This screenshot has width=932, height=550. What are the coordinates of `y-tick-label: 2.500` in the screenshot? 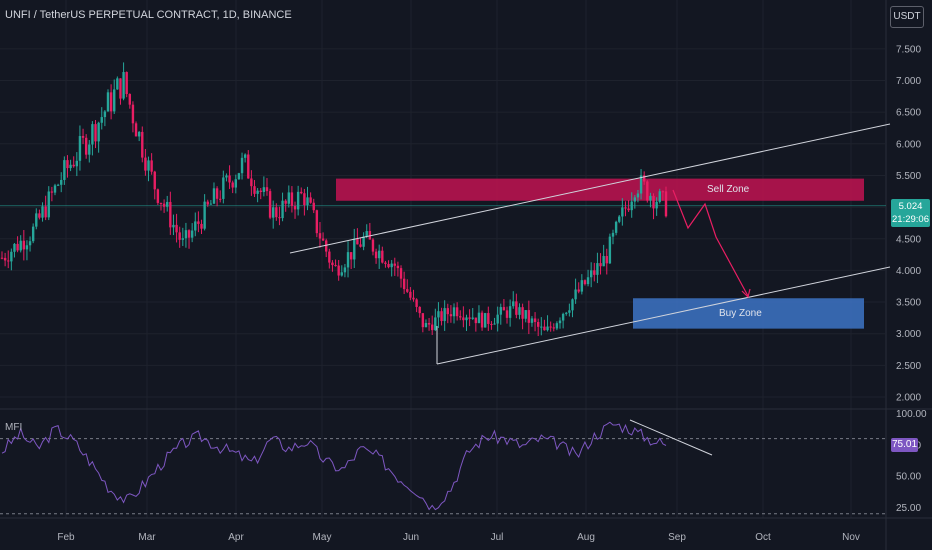 It's located at (908, 366).